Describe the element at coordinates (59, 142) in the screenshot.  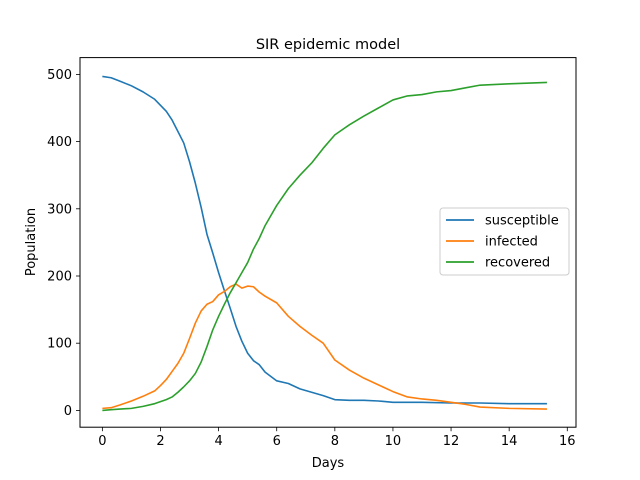
I see `y-tick-label: 400` at that location.